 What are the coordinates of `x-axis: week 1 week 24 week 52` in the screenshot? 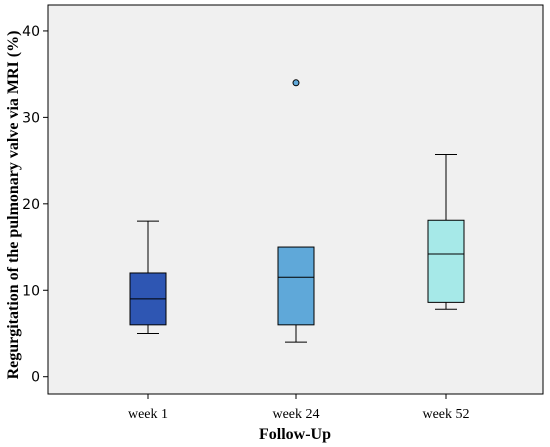 It's located at (299, 408).